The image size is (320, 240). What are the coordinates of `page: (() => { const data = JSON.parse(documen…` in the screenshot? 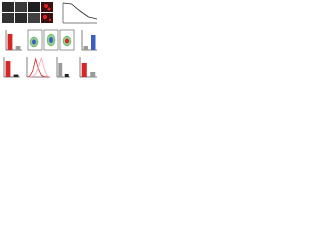 It's located at (50, 40).